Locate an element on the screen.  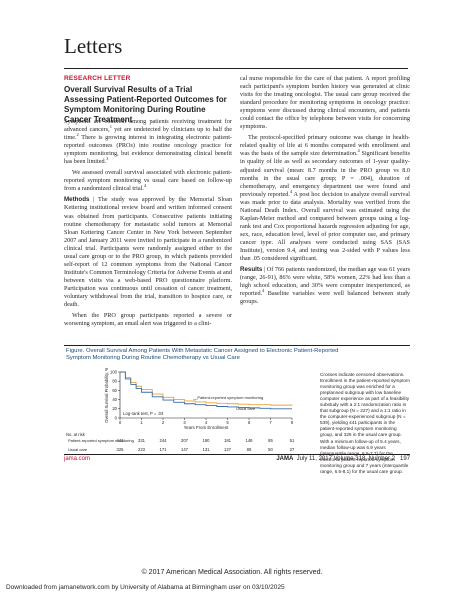
results-heading: Results is located at coordinates (251, 270).